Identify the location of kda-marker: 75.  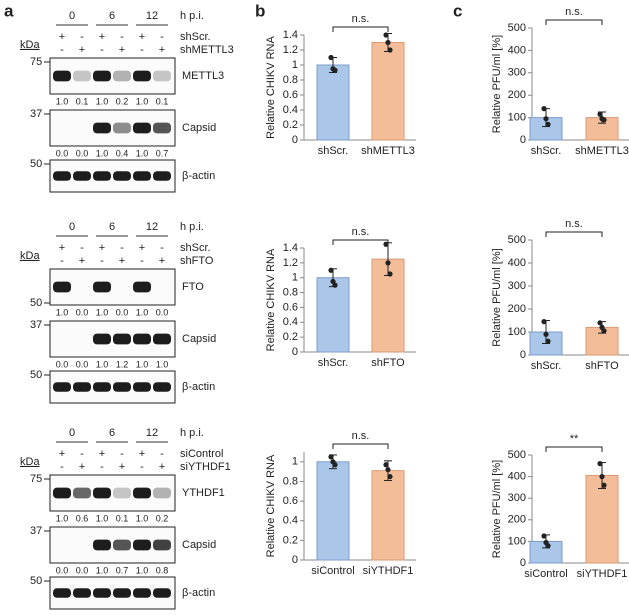
(36, 479).